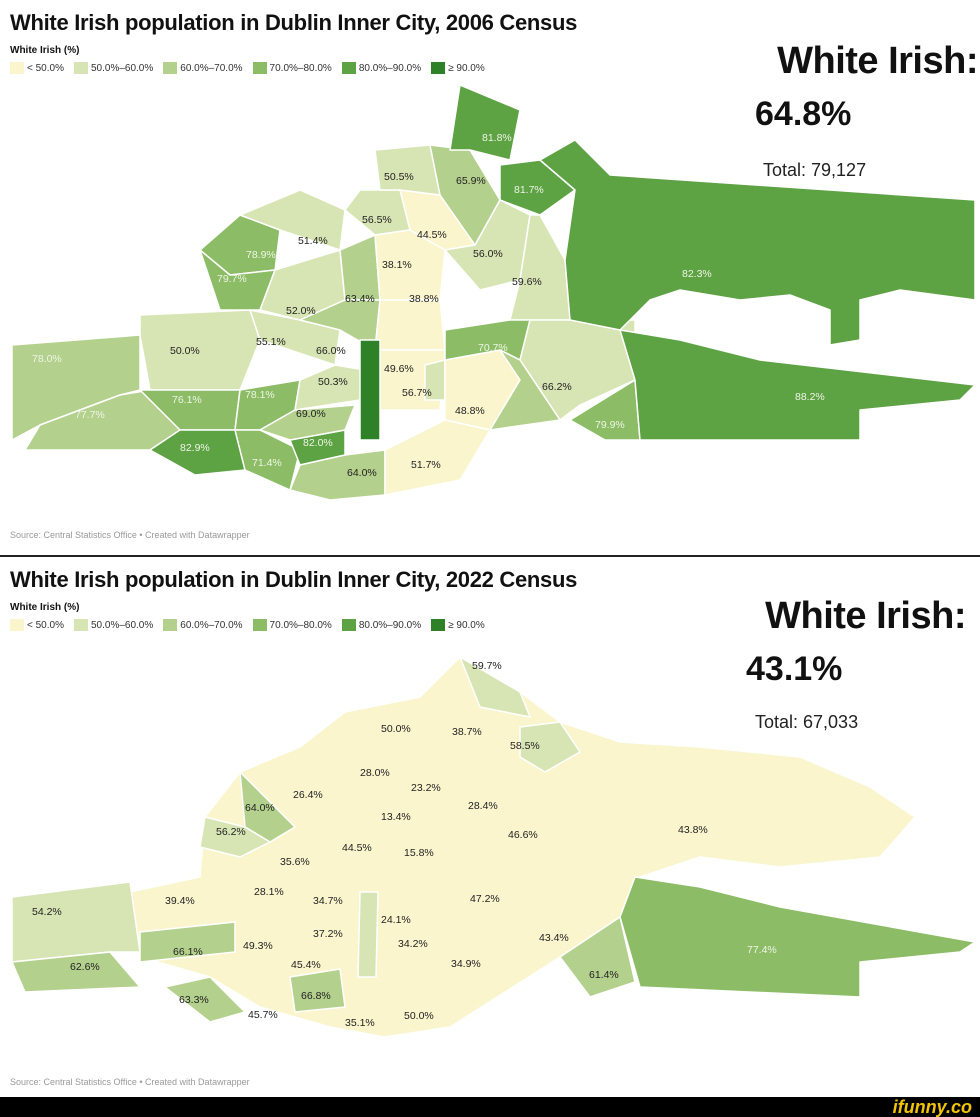 The height and width of the screenshot is (1117, 980). What do you see at coordinates (803, 114) in the screenshot?
I see `stat-value: 64.8%` at bounding box center [803, 114].